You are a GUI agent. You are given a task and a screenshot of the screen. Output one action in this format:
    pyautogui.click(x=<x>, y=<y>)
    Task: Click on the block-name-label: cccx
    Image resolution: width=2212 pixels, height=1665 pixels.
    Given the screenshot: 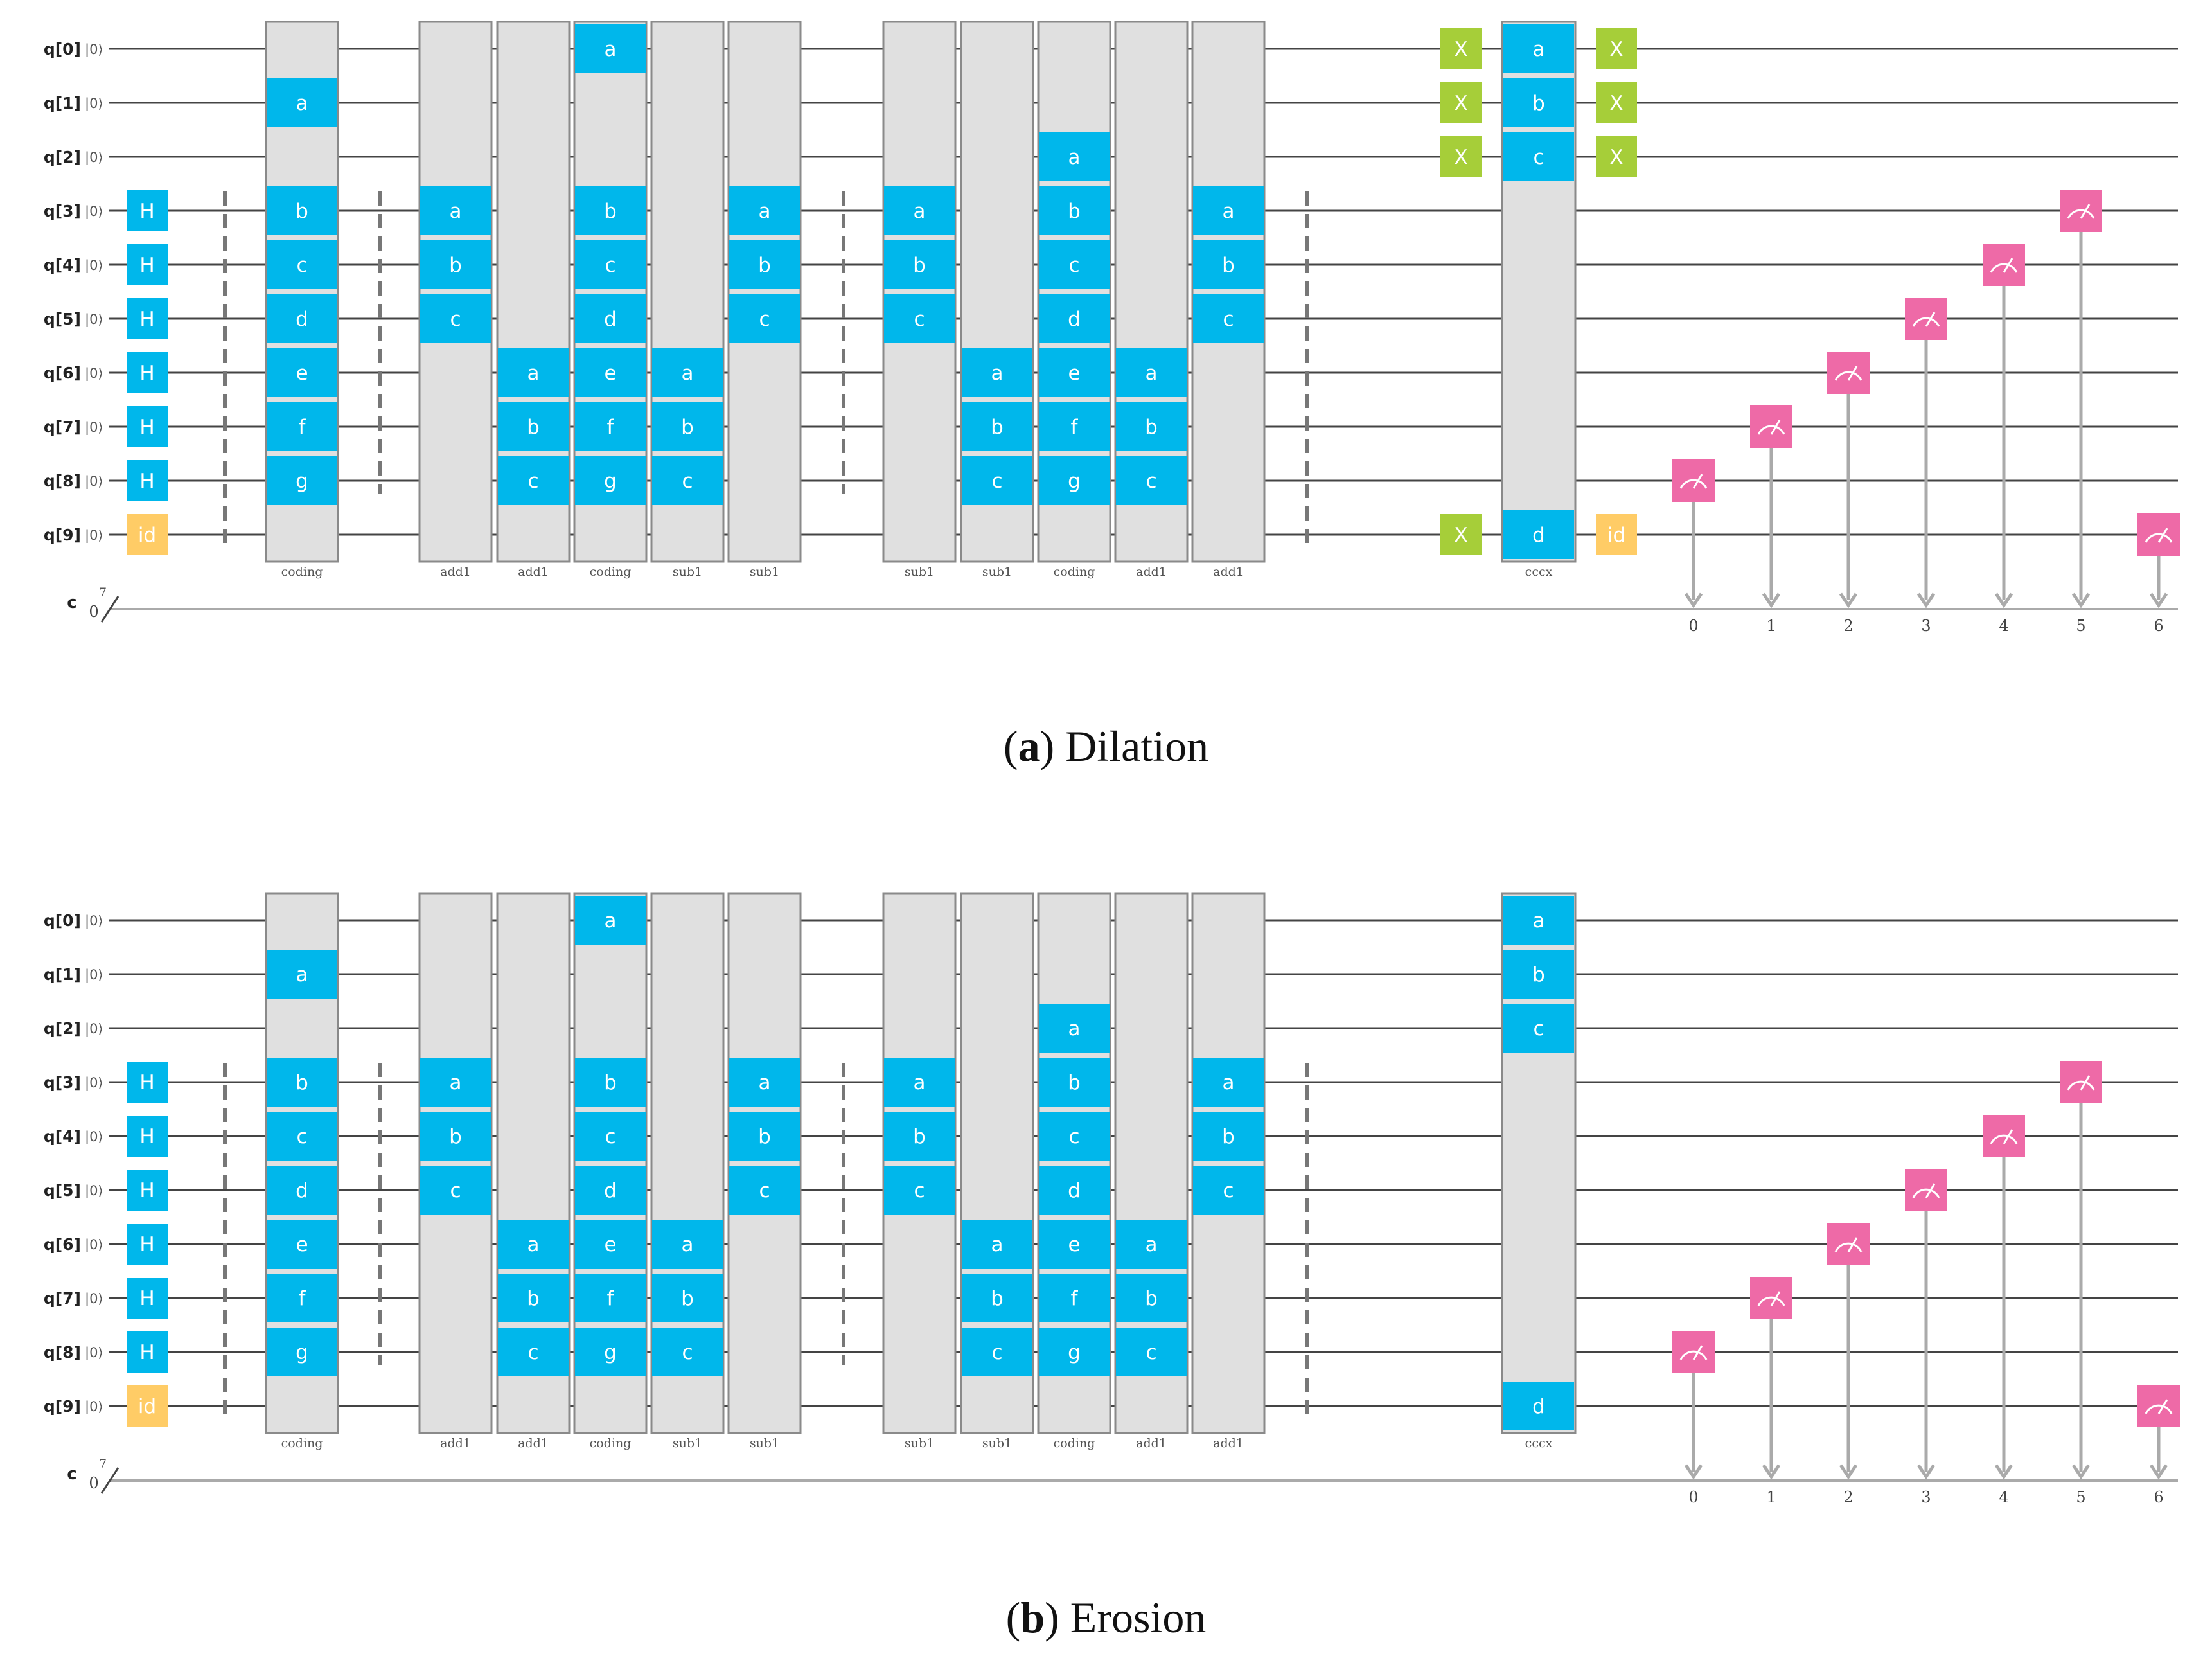 What is the action you would take?
    pyautogui.click(x=1539, y=1443)
    